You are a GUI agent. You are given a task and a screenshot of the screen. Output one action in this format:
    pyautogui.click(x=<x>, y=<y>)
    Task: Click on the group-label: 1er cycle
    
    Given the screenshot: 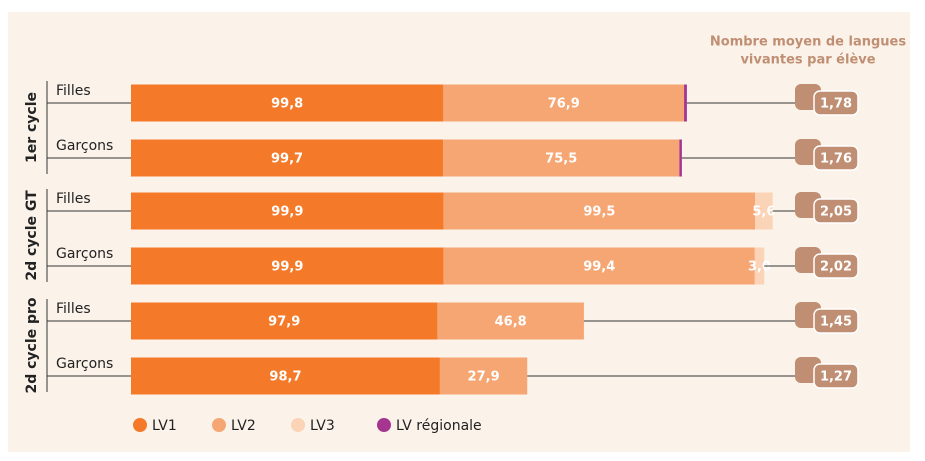 What is the action you would take?
    pyautogui.click(x=32, y=127)
    